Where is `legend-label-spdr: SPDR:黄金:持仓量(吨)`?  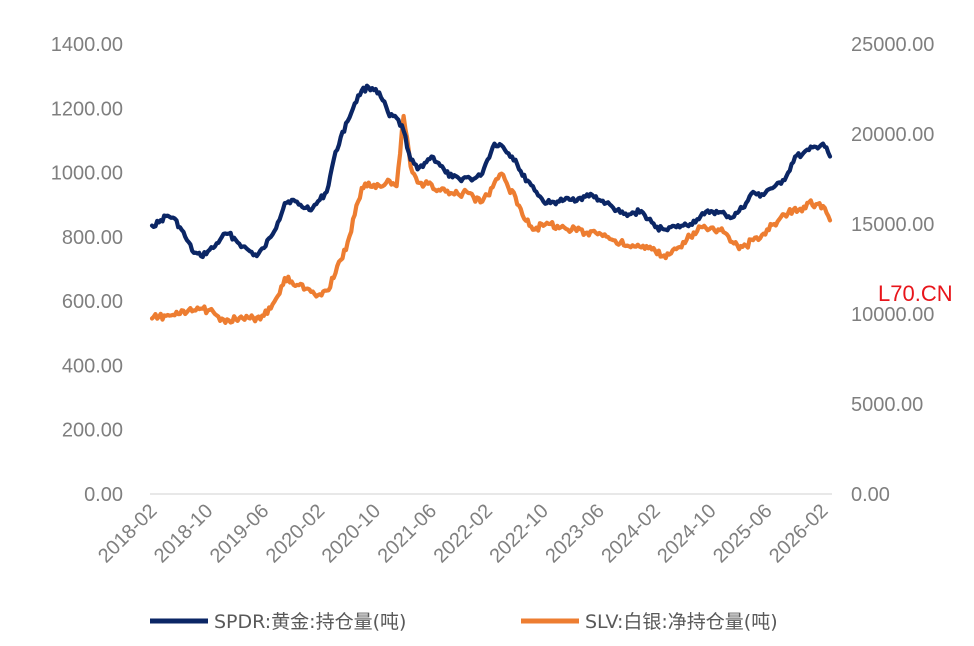 legend-label-spdr: SPDR:黄金:持仓量(吨) is located at coordinates (310, 622).